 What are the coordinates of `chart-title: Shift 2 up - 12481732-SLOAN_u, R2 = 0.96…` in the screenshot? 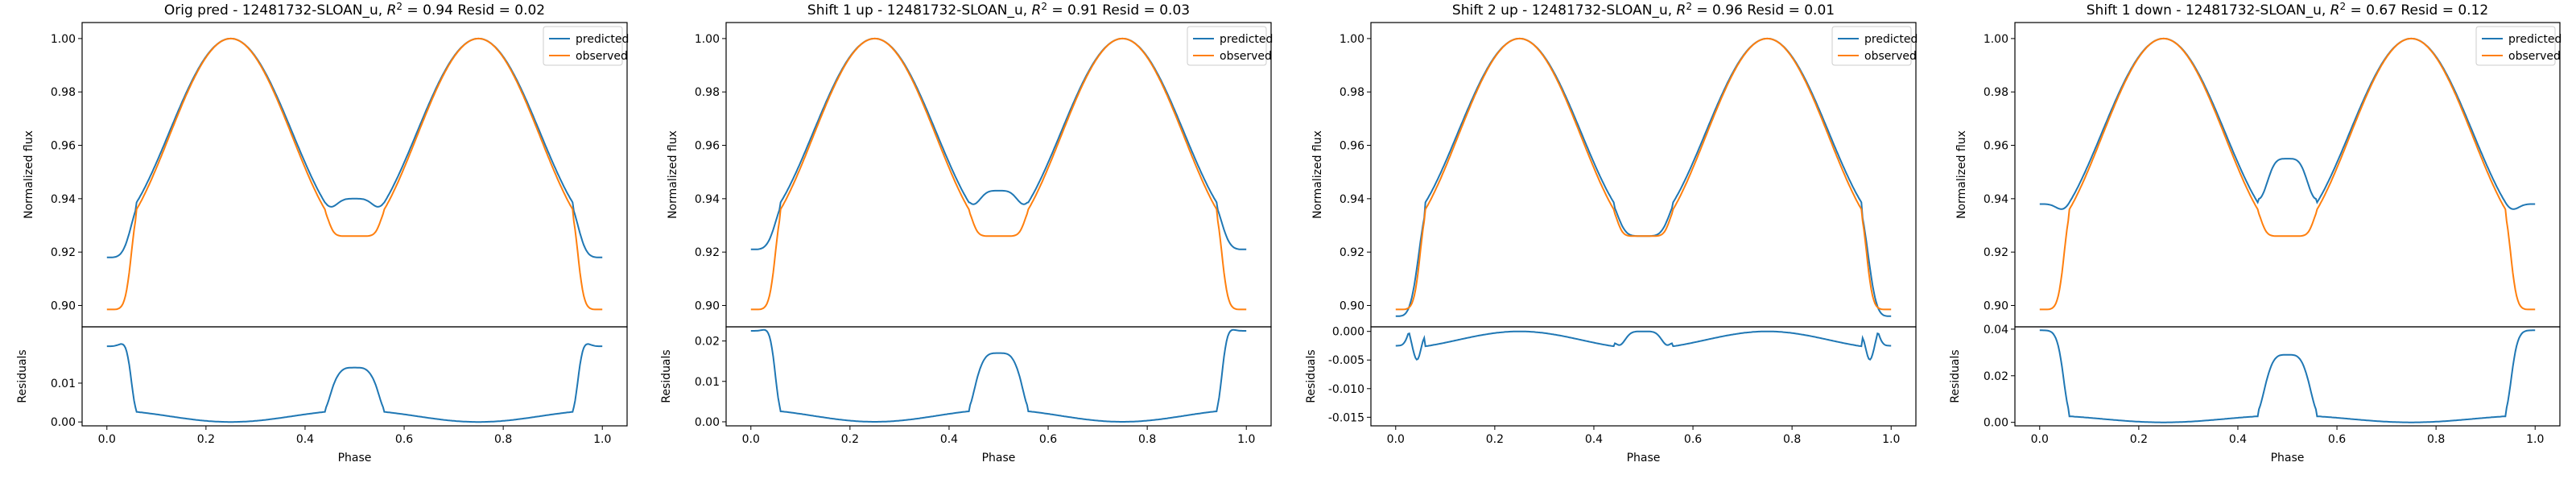 It's located at (1643, 10).